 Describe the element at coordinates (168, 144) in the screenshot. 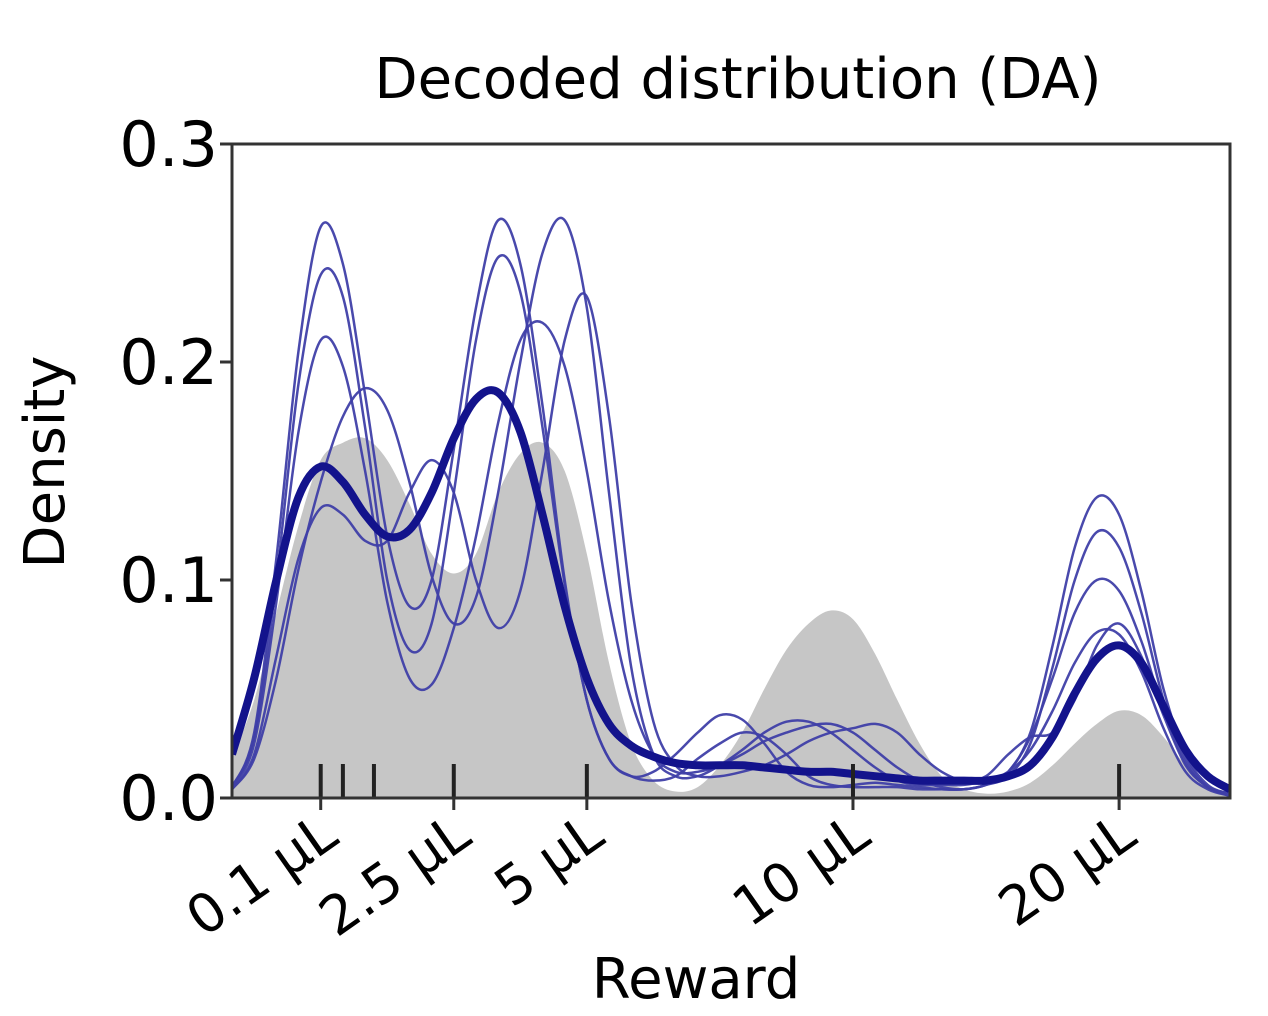

I see `y-tick-label: 0.3` at that location.